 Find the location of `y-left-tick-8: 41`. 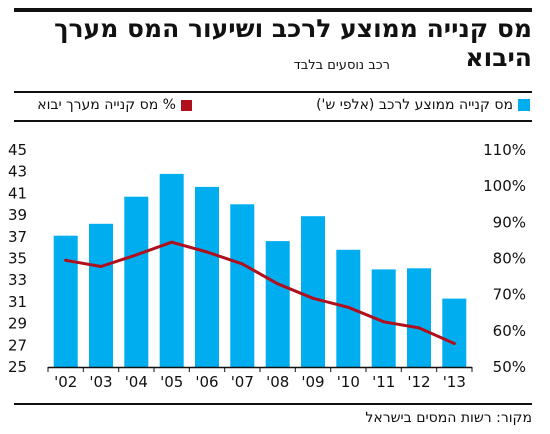

y-left-tick-8: 41 is located at coordinates (17, 193).